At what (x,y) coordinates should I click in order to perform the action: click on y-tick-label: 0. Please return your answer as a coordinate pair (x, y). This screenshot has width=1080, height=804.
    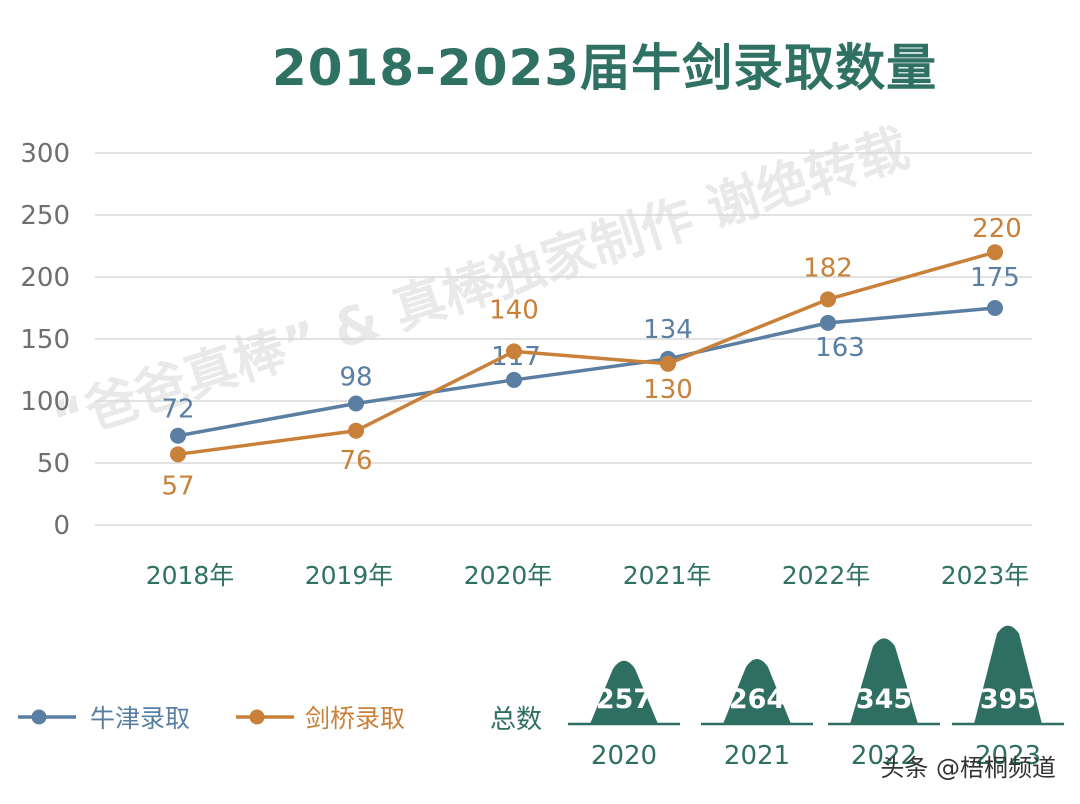
    Looking at the image, I should click on (61, 526).